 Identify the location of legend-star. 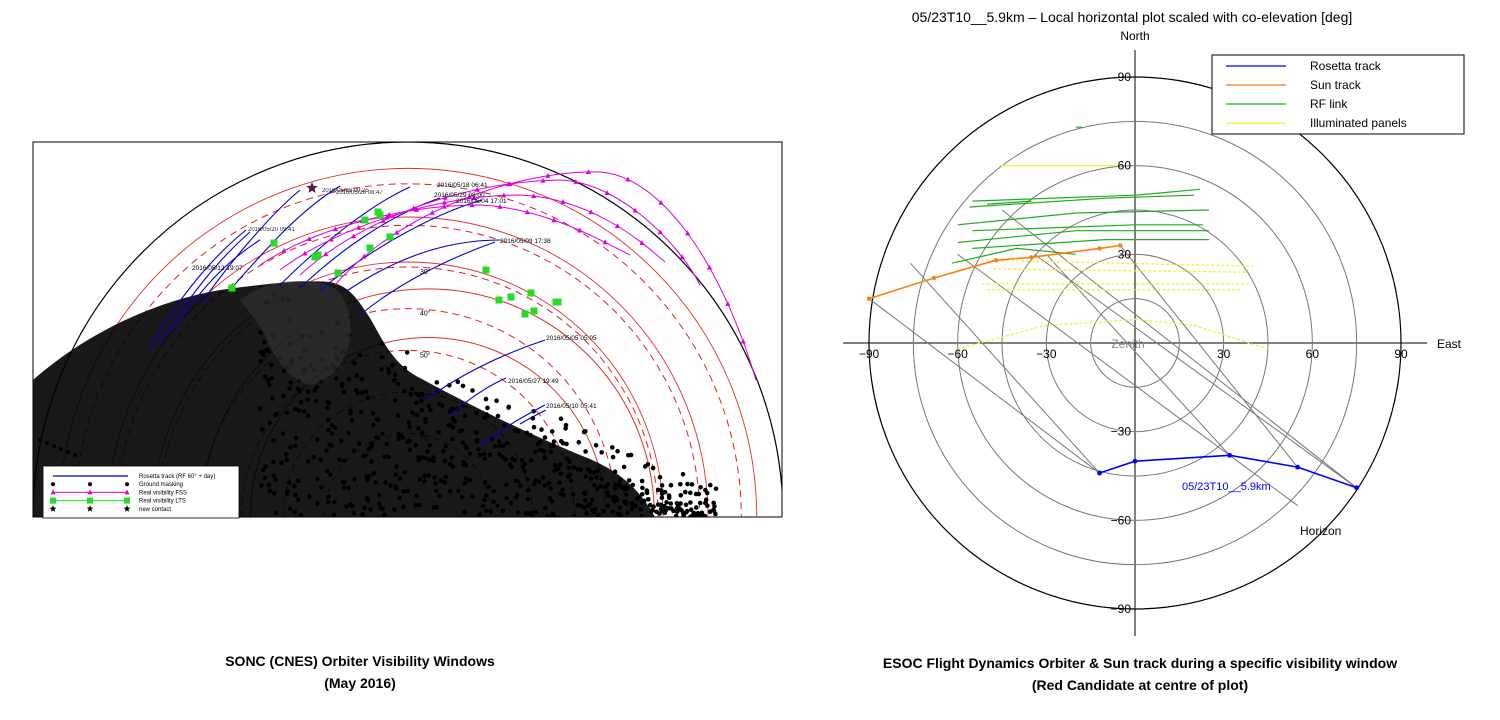
(90, 508).